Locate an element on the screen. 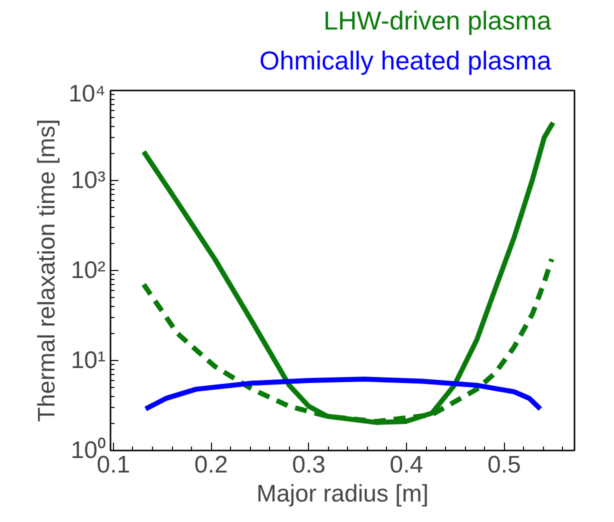  text: LHW-driven plasma is located at coordinates (437, 21).